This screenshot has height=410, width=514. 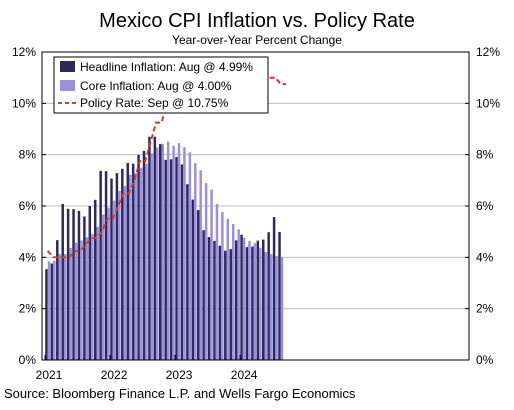 What do you see at coordinates (28, 257) in the screenshot?
I see `y-tick-label-left: 4%` at bounding box center [28, 257].